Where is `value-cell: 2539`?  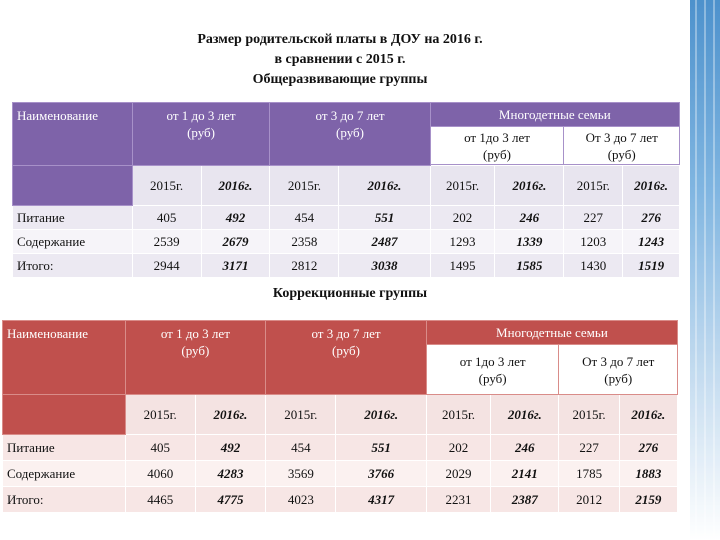
value-cell: 2539 is located at coordinates (166, 241).